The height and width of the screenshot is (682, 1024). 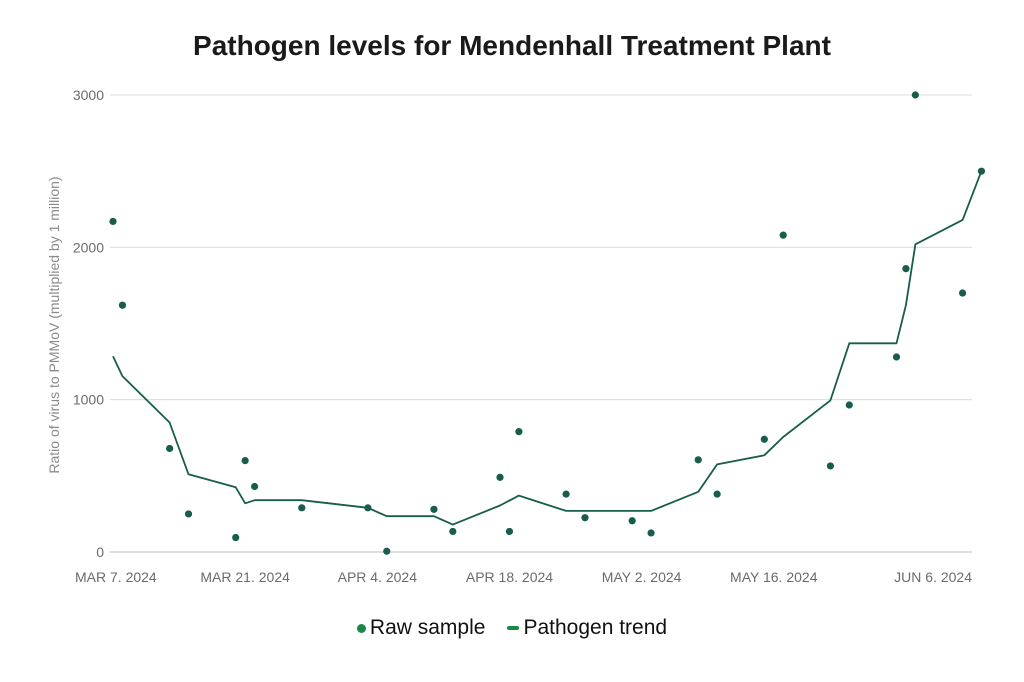 What do you see at coordinates (88, 95) in the screenshot?
I see `y-tick-label: 3000` at bounding box center [88, 95].